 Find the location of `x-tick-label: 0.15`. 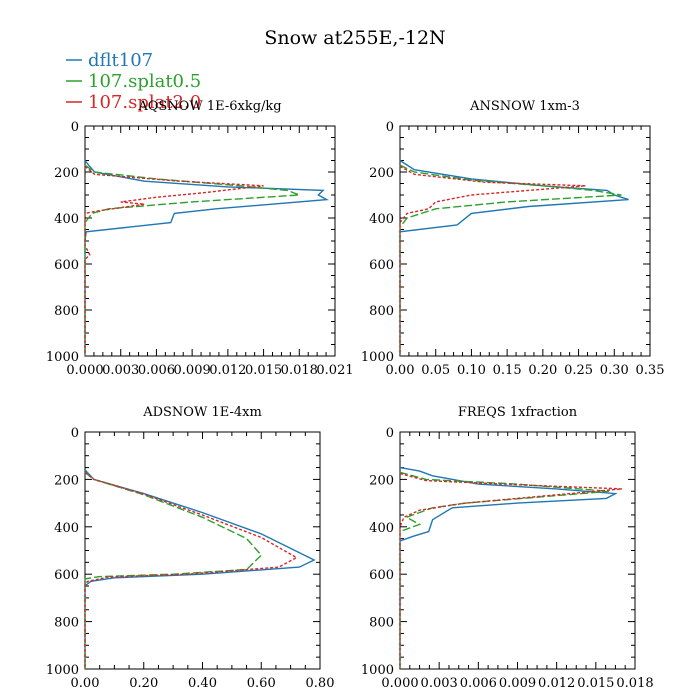

x-tick-label: 0.15 is located at coordinates (507, 370).